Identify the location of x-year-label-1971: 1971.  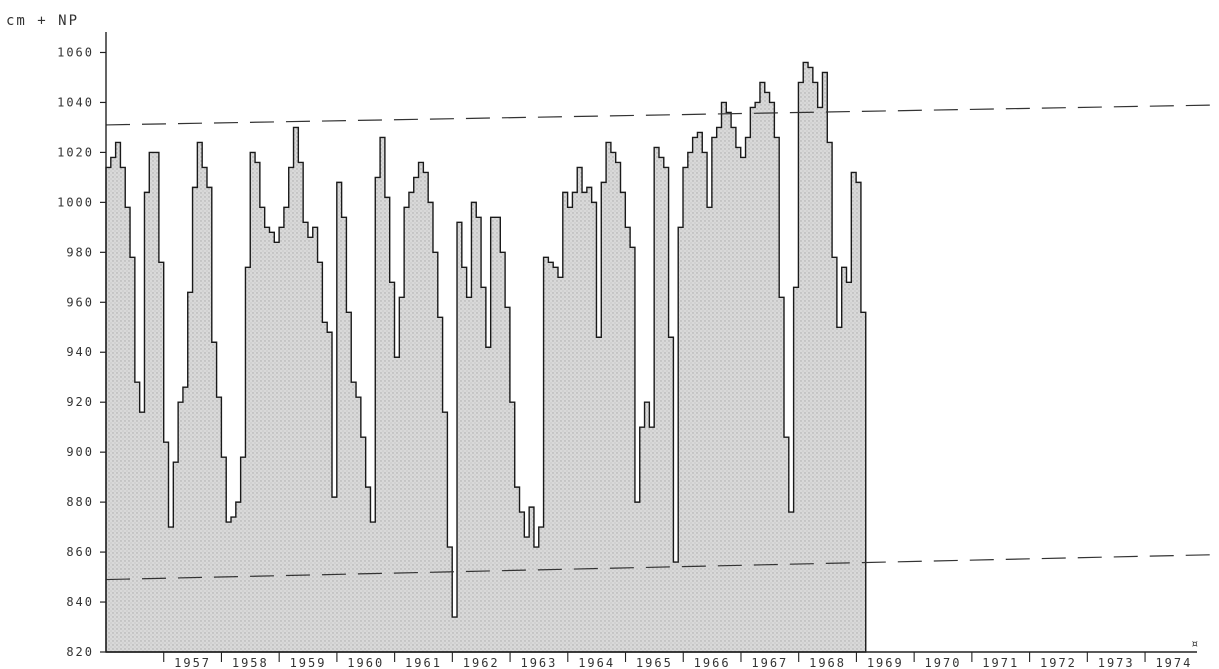
(1000, 662).